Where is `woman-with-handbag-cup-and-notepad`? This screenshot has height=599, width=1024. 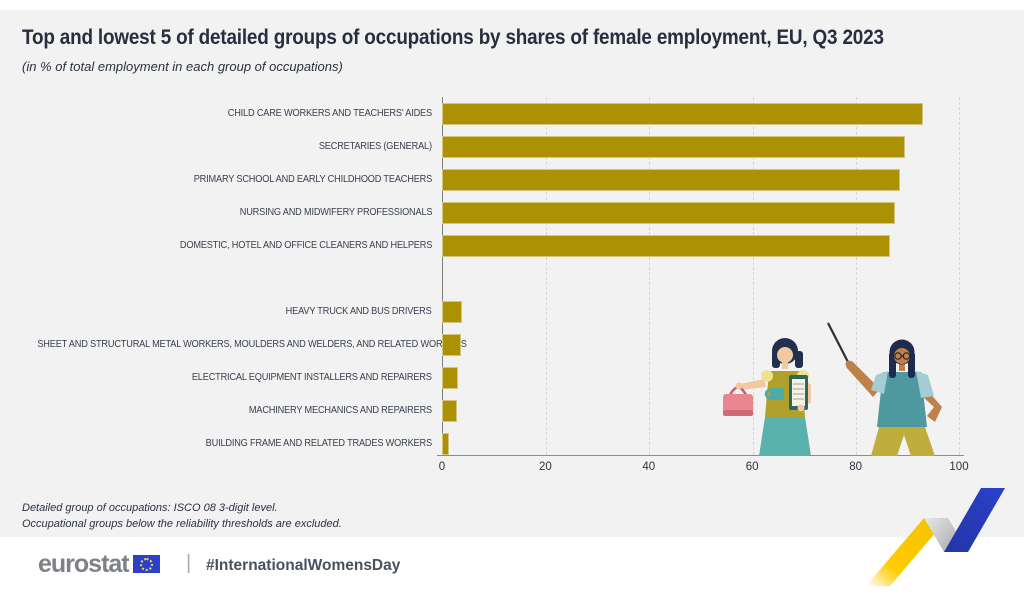 woman-with-handbag-cup-and-notepad is located at coordinates (767, 397).